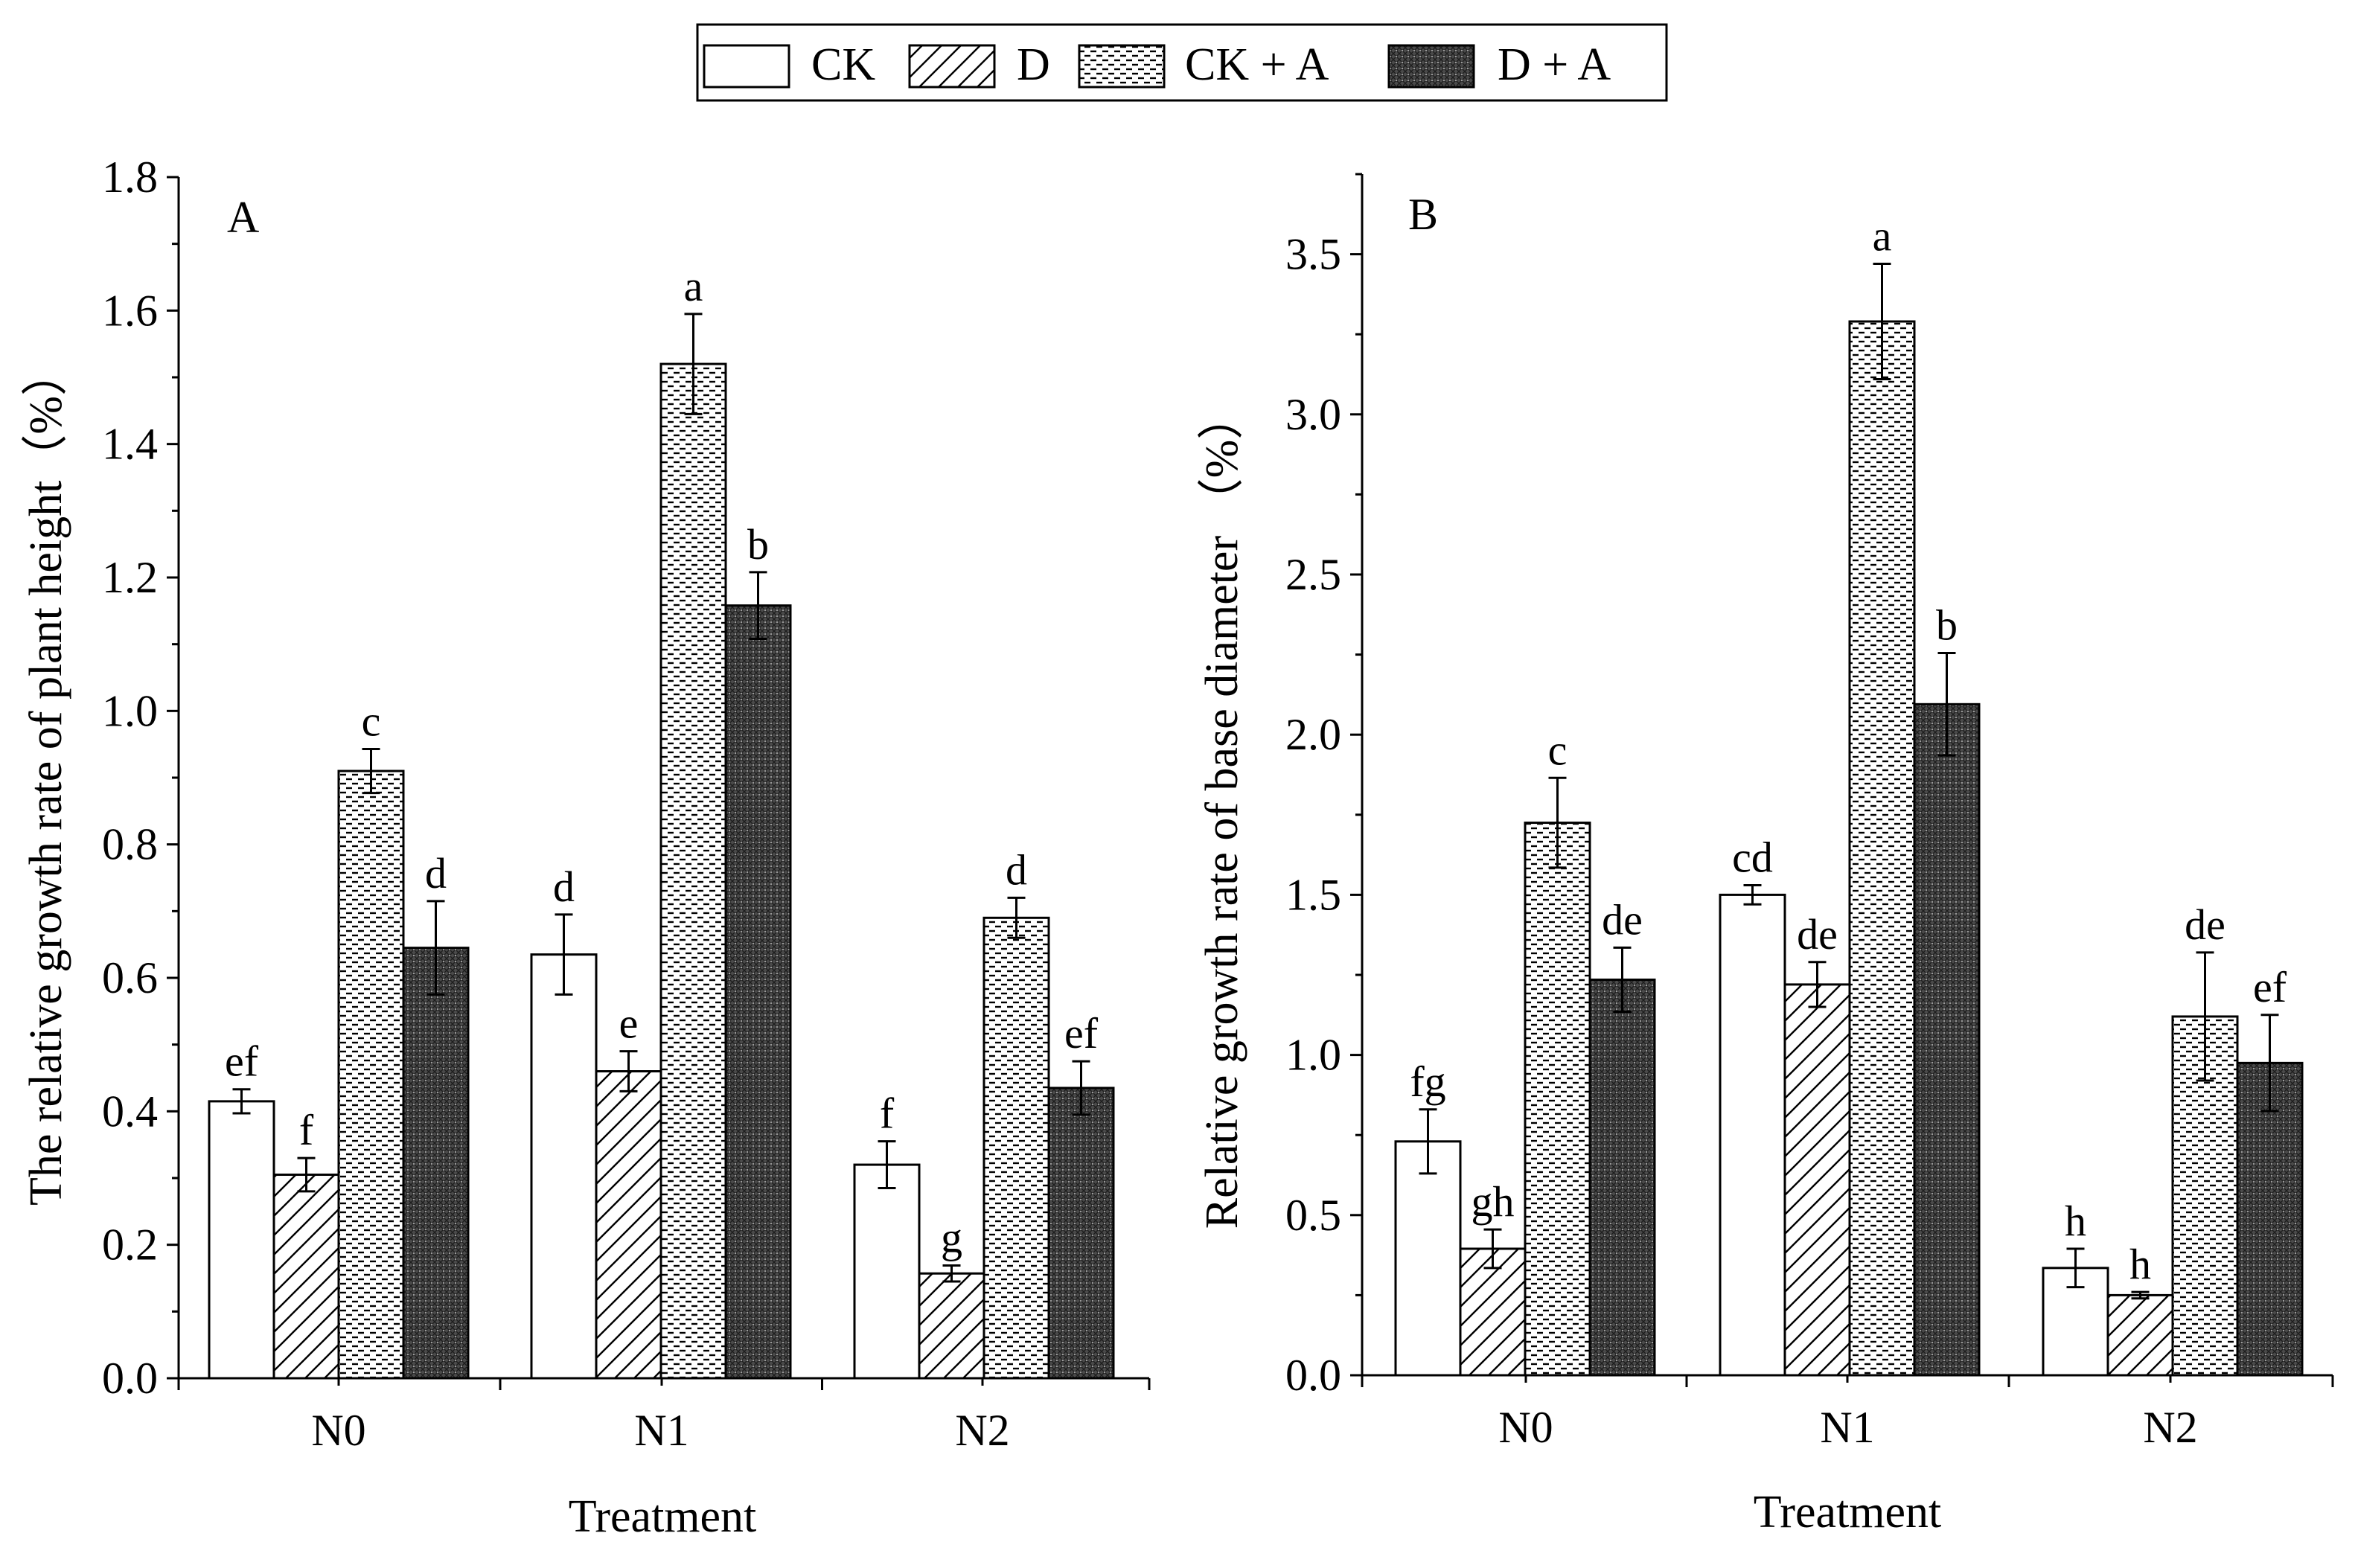  I want to click on error-bar-ck-a-n2, so click(1016, 917).